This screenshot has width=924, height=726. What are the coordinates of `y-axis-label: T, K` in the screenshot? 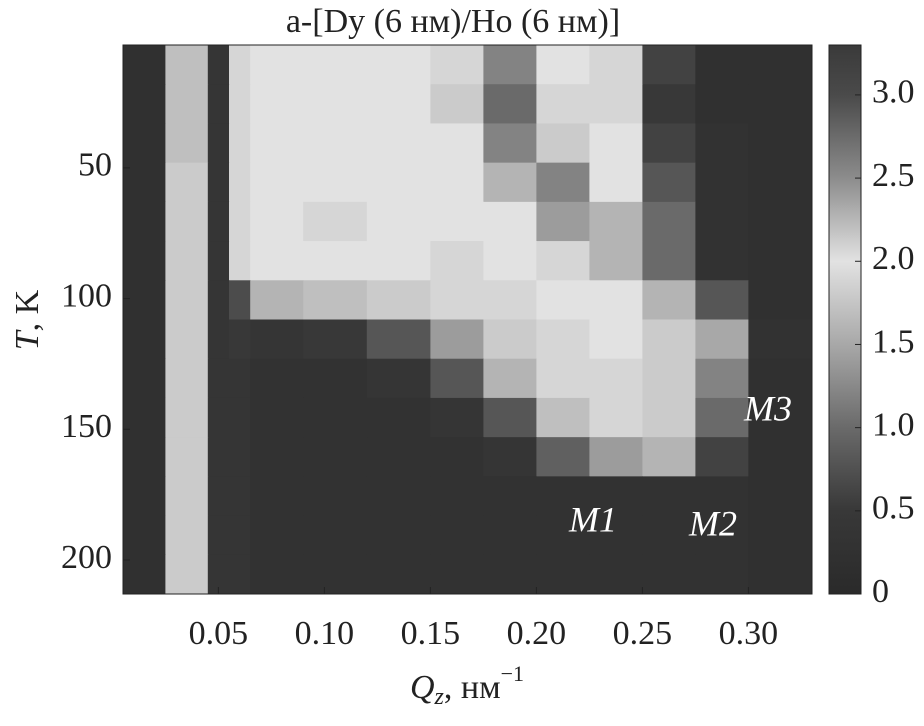 It's located at (27, 319).